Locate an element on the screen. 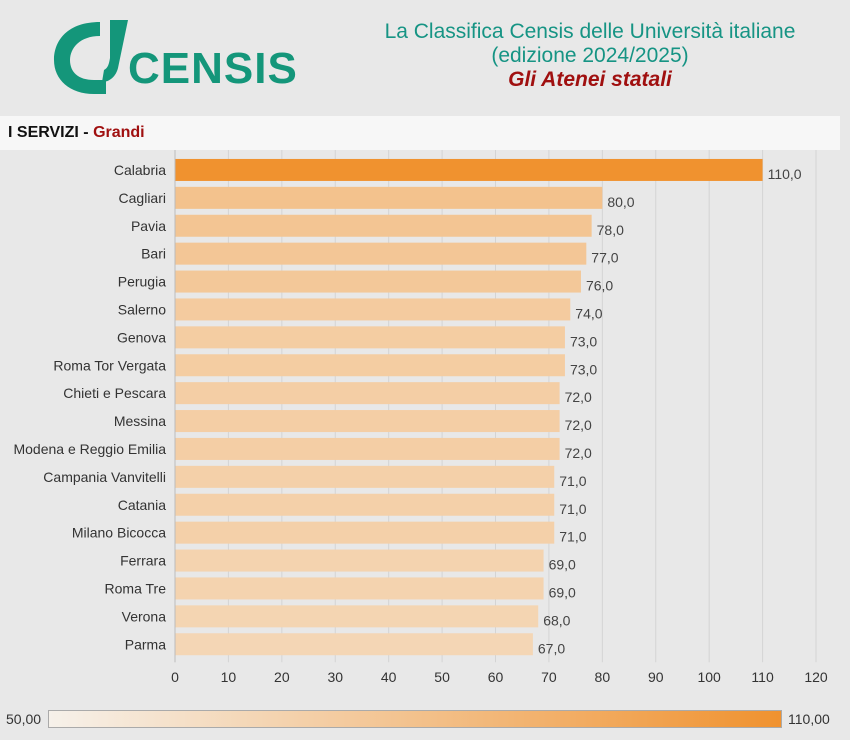  value-label: 77,0 is located at coordinates (604, 258).